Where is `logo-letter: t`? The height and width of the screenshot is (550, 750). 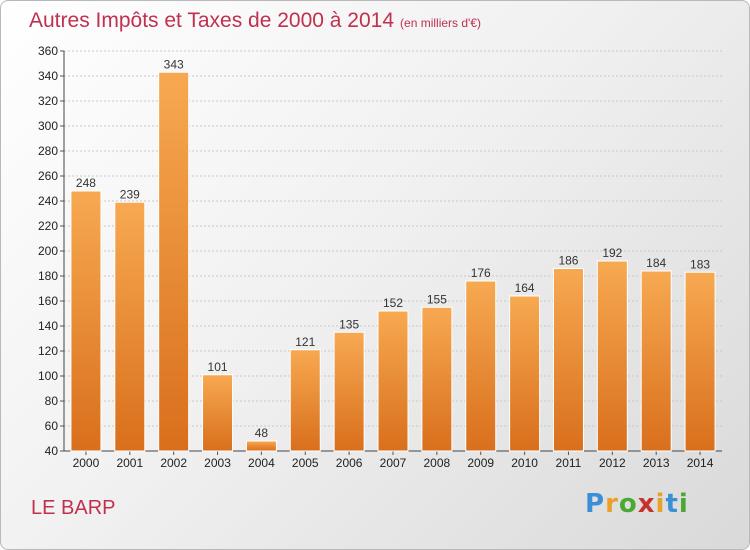 logo-letter: t is located at coordinates (672, 504).